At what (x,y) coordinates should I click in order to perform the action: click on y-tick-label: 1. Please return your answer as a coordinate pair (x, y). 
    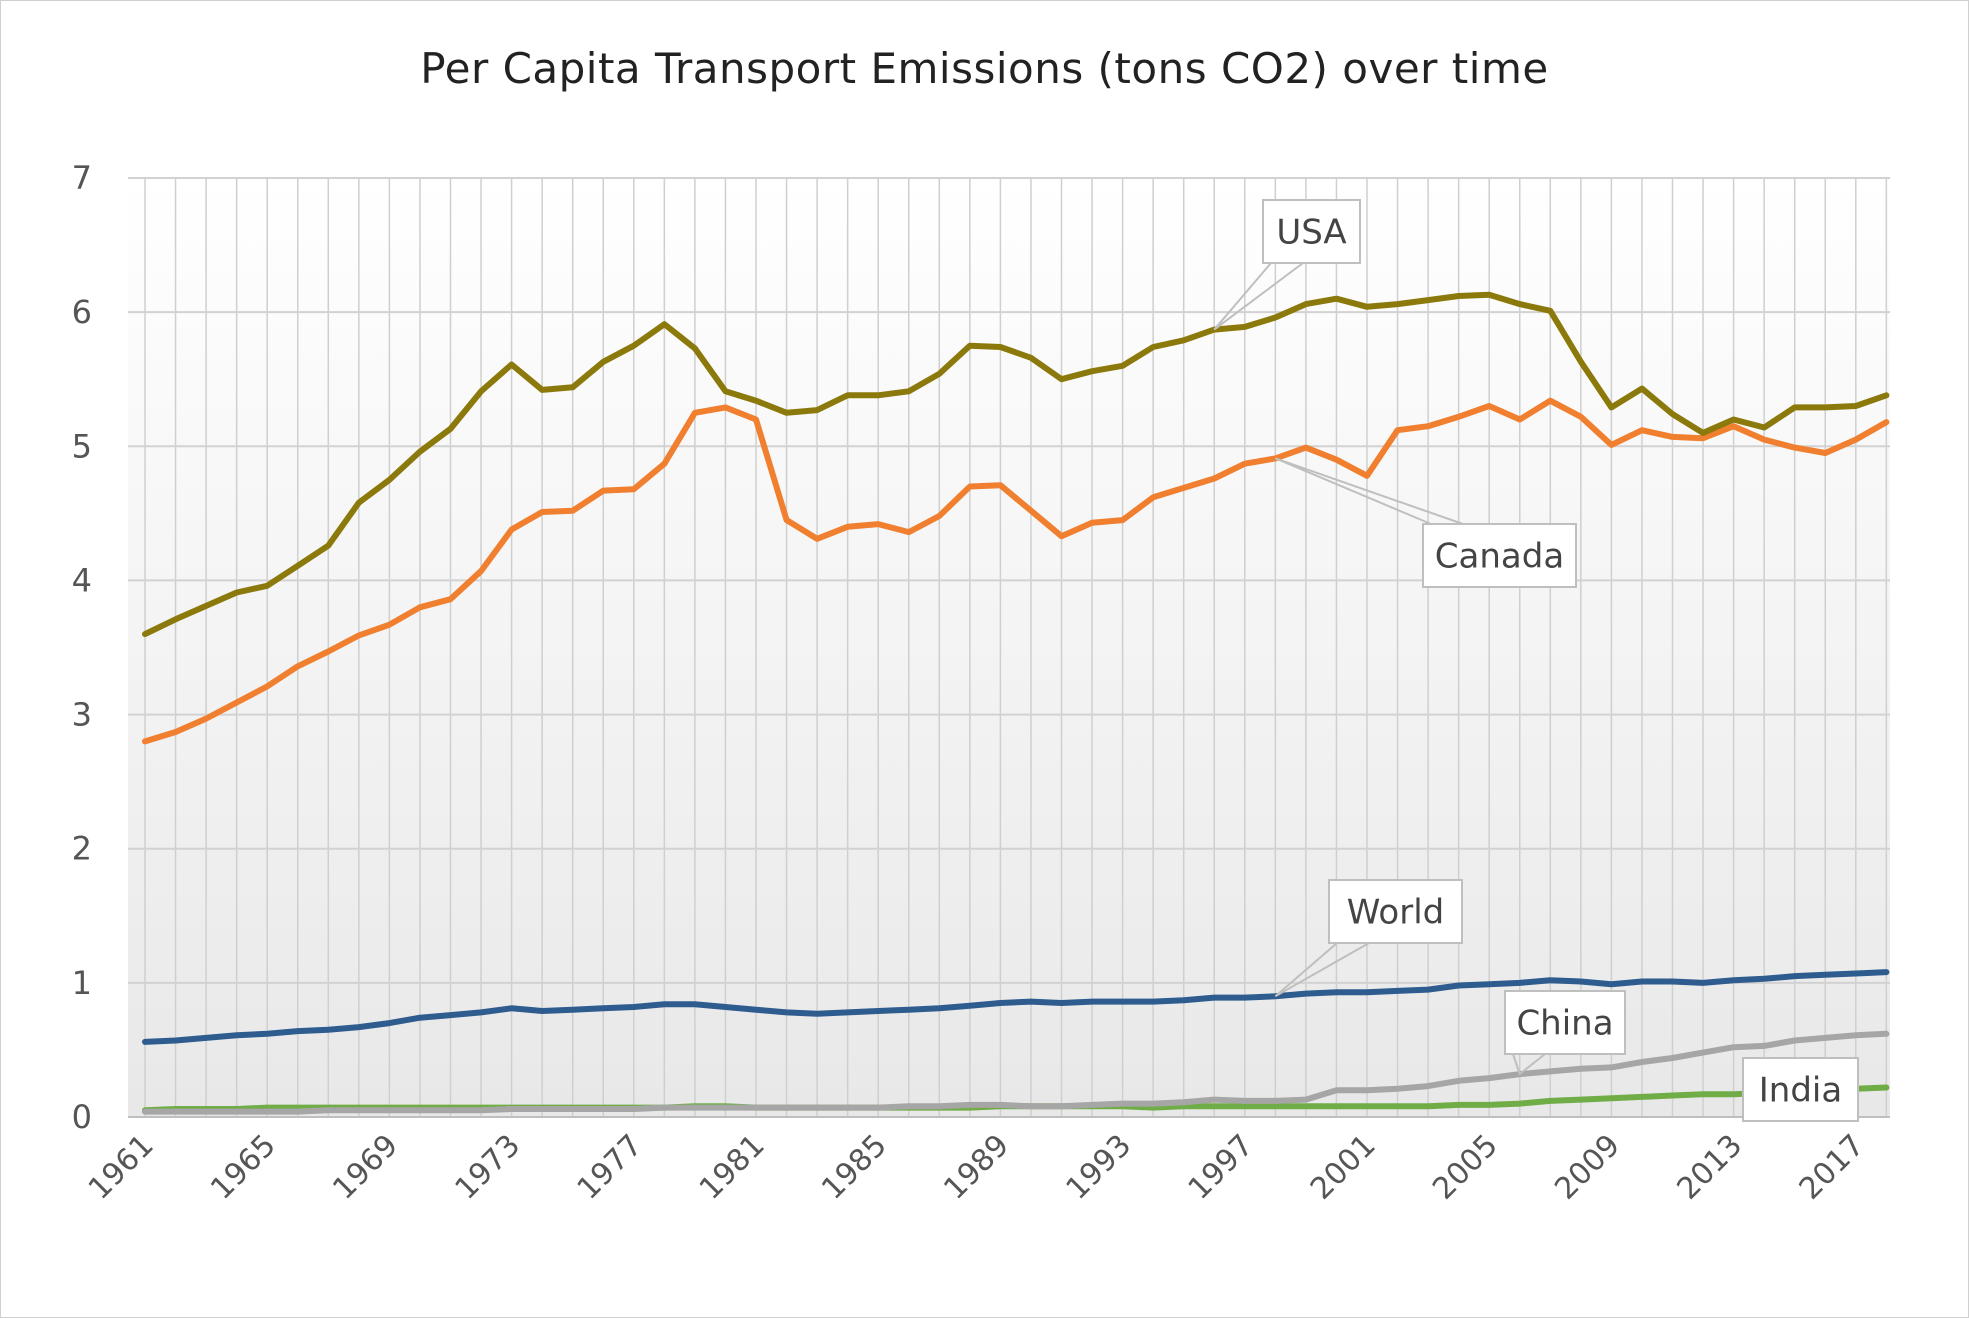
    Looking at the image, I should click on (82, 983).